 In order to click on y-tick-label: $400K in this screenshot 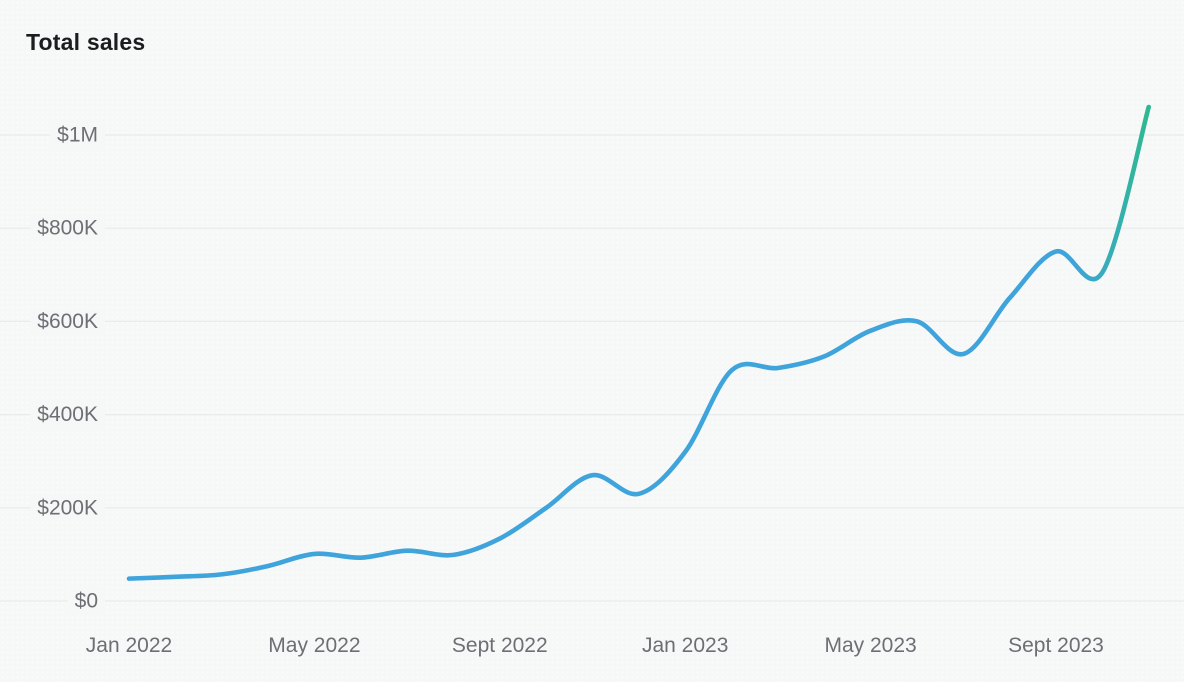, I will do `click(67, 414)`.